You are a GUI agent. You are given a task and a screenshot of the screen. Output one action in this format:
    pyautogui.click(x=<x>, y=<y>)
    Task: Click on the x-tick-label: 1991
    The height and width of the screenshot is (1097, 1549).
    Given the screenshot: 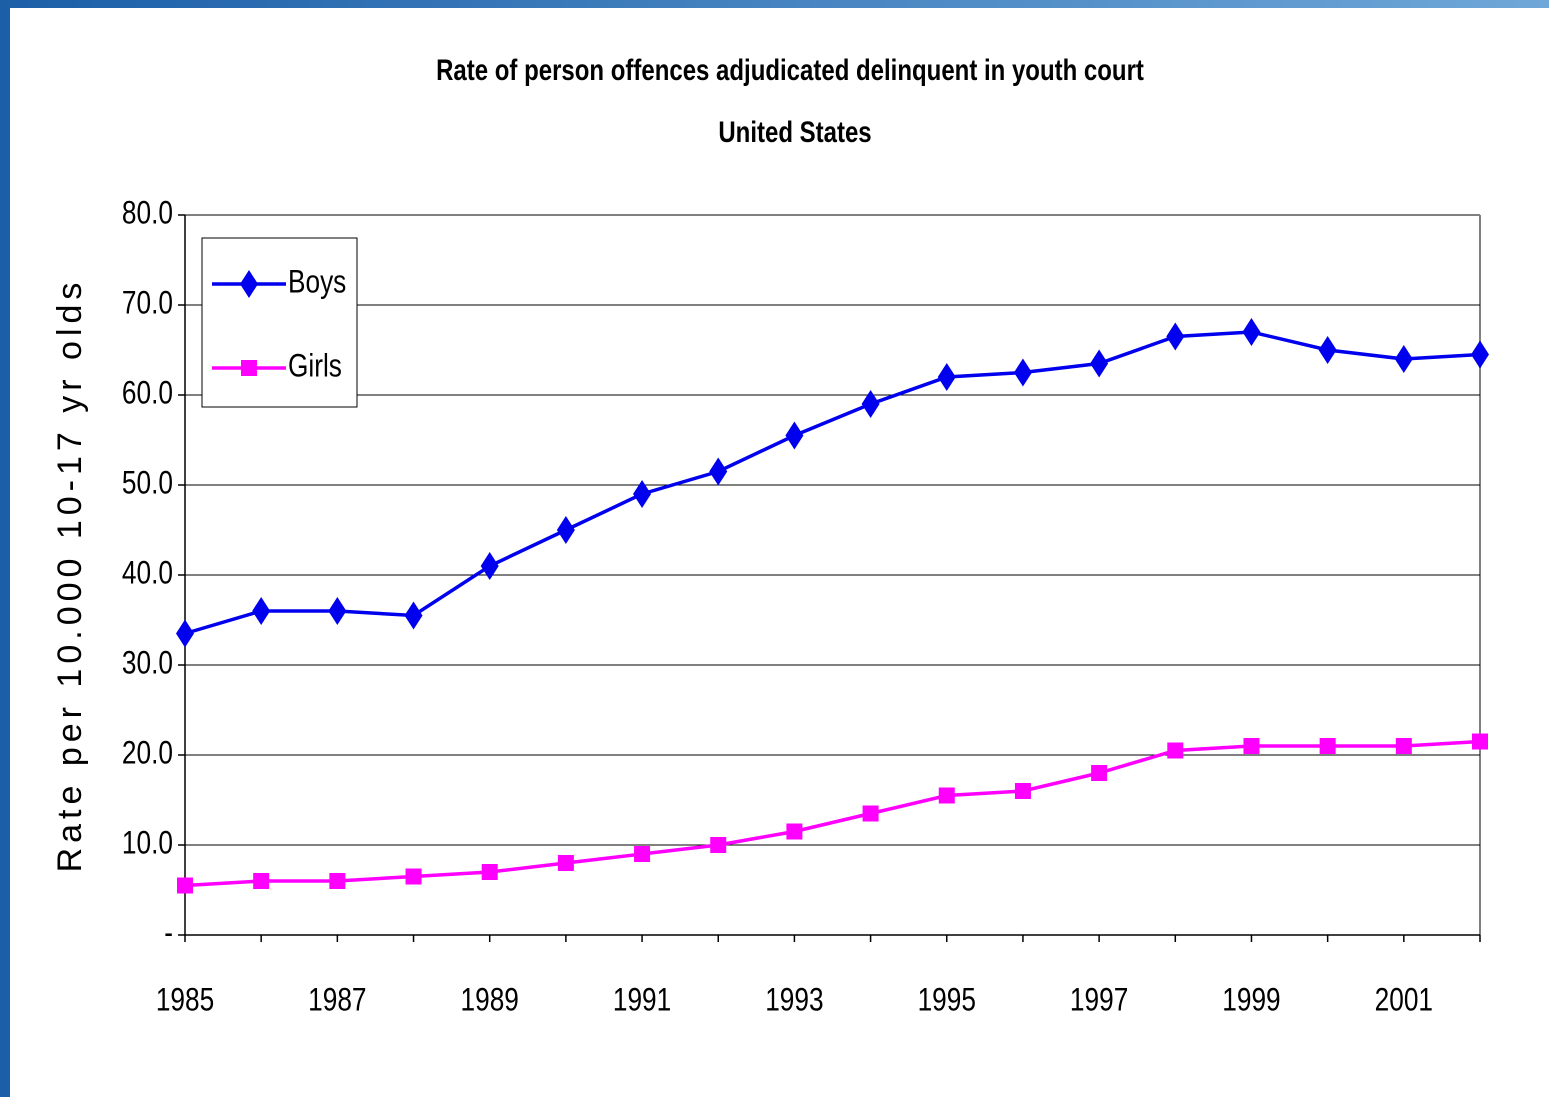 What is the action you would take?
    pyautogui.click(x=642, y=1000)
    